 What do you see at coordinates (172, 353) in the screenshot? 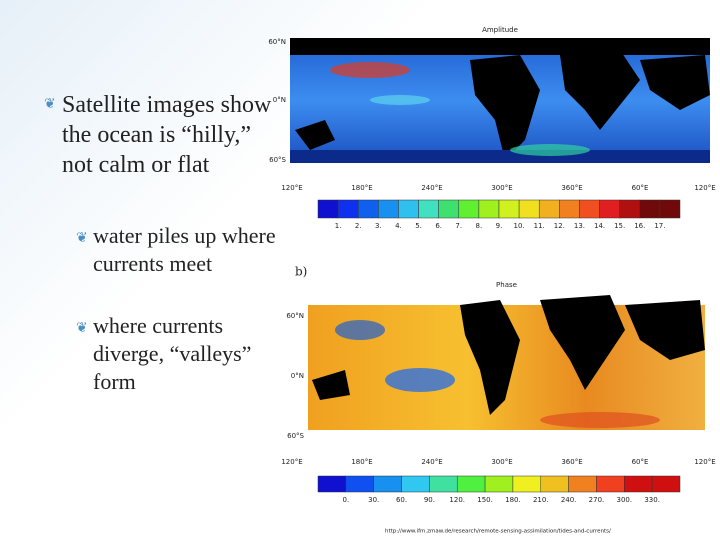
I see `sub-bullet: where currents diverge, “valleys” form` at bounding box center [172, 353].